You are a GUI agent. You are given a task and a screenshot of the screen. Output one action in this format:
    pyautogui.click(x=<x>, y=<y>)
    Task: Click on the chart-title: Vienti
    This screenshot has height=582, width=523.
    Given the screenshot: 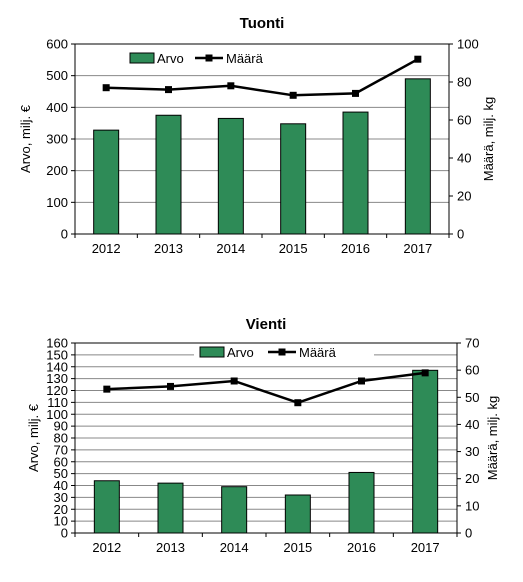 What is the action you would take?
    pyautogui.click(x=266, y=324)
    